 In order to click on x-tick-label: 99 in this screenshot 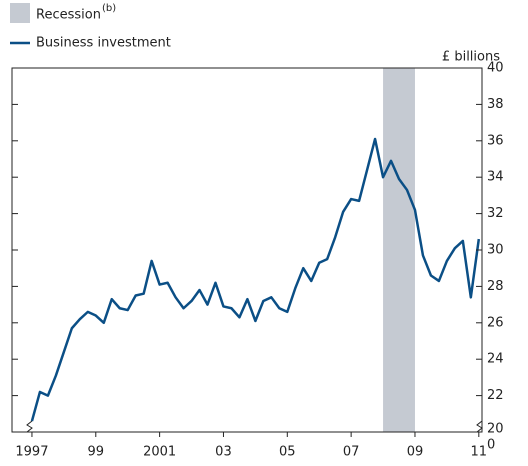, I will do `click(96, 452)`.